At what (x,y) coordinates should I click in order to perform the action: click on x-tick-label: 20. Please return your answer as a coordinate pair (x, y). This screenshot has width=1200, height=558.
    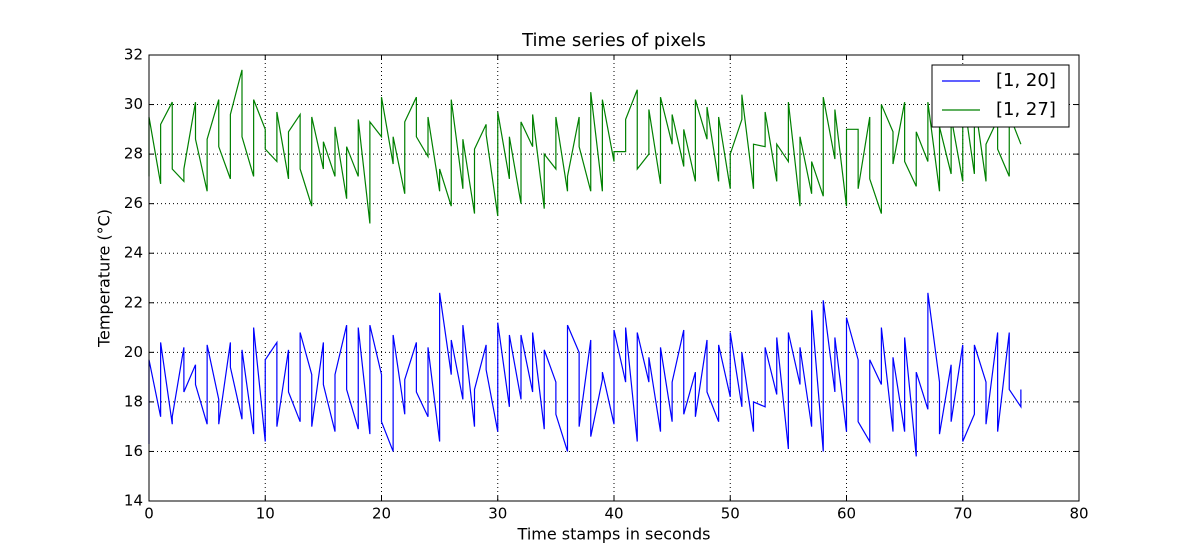
    Looking at the image, I should click on (381, 514).